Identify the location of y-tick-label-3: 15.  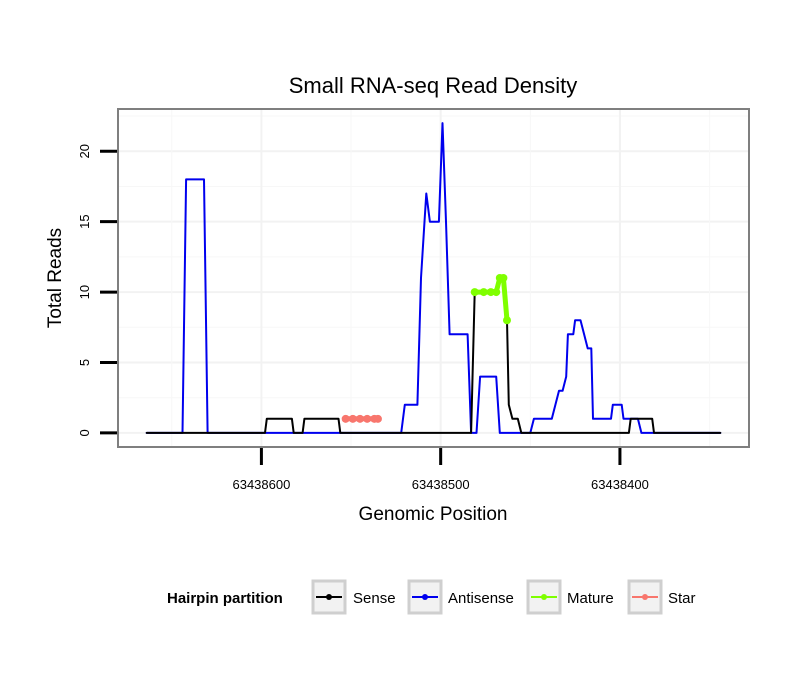
(84, 221).